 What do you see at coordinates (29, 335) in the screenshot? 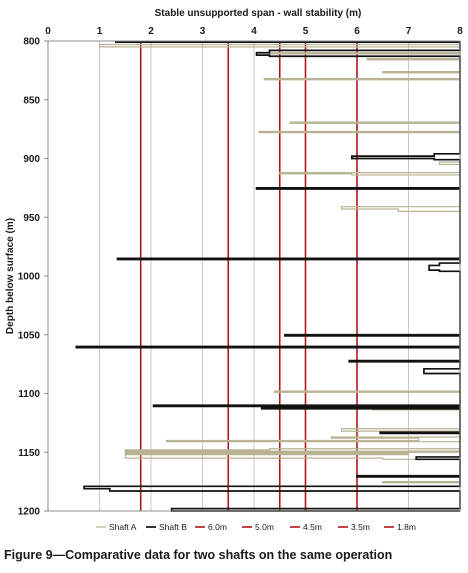
I see `y-tick-label: 1050` at bounding box center [29, 335].